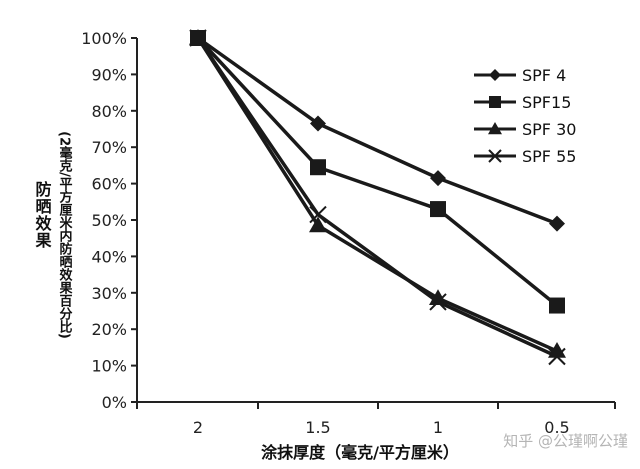  What do you see at coordinates (65, 235) in the screenshot?
I see `y-axis-subtitle: (2毫克/平方厘米内防晒效果百分比)` at bounding box center [65, 235].